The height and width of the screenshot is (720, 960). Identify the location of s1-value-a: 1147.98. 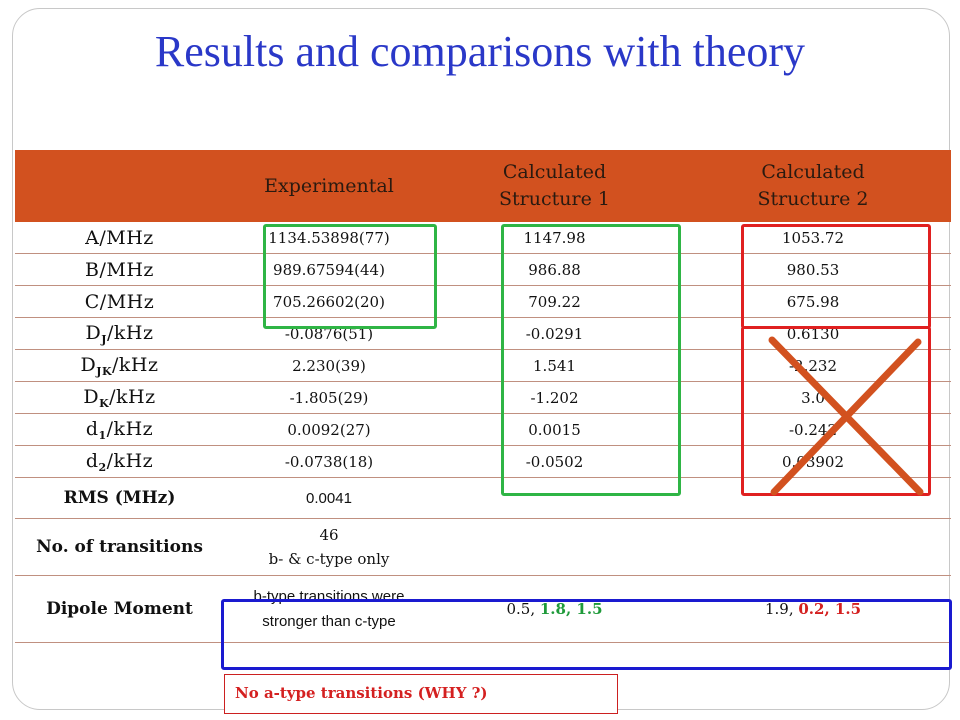
(554, 238).